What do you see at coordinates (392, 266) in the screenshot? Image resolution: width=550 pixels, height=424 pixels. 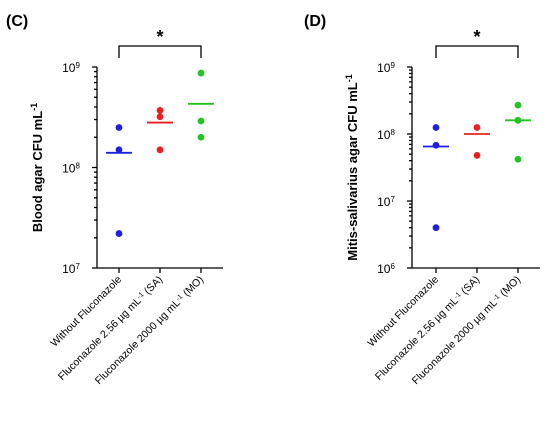 I see `y-tick-label-exponent: 6` at bounding box center [392, 266].